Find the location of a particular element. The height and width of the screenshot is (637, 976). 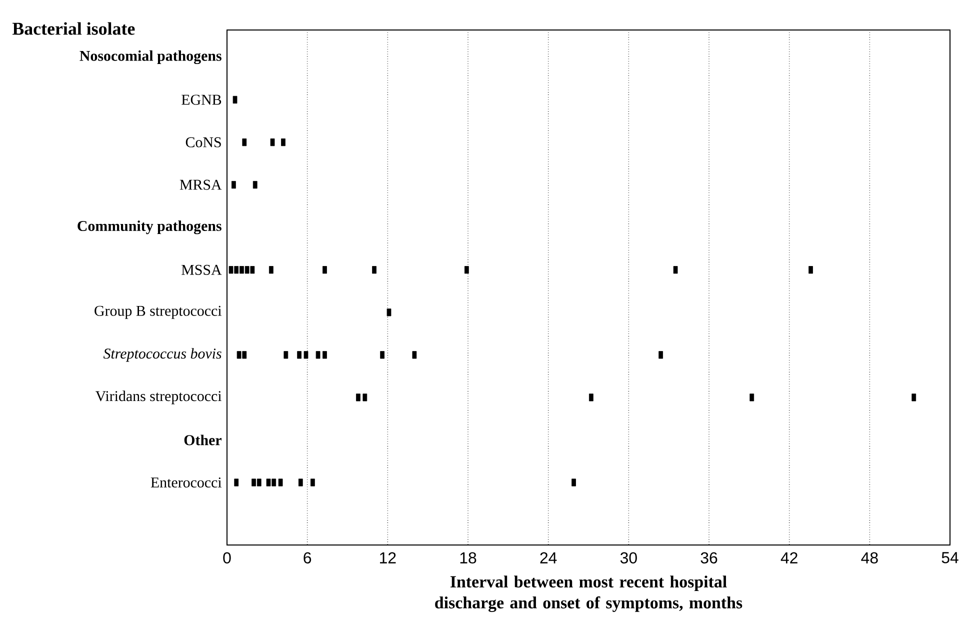

x-tick-label: 24 is located at coordinates (548, 558).